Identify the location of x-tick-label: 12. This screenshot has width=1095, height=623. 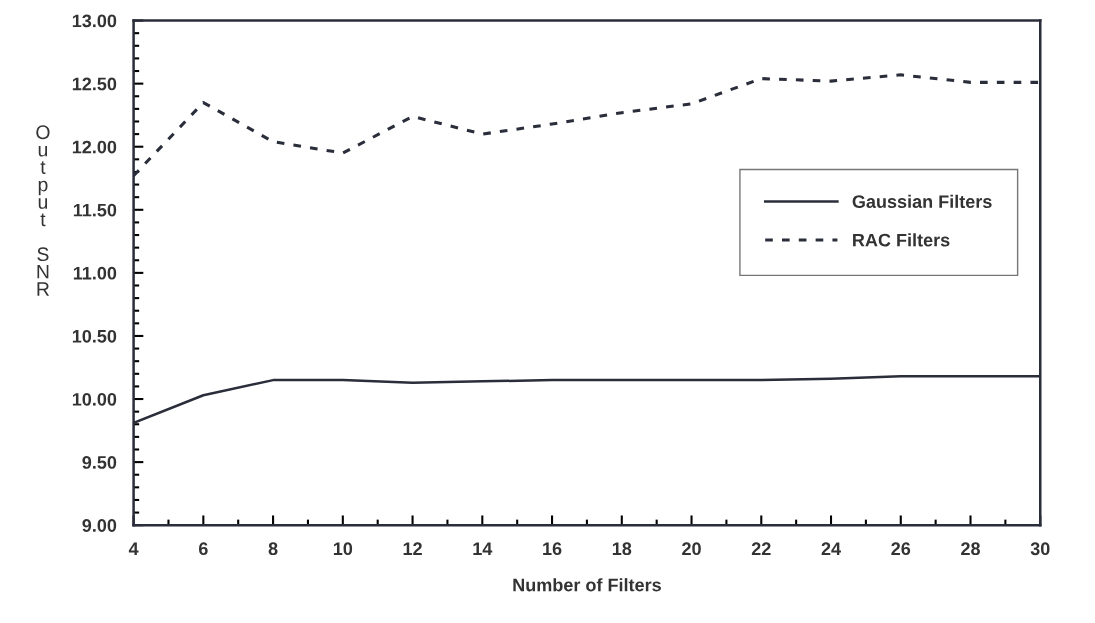
(412, 548).